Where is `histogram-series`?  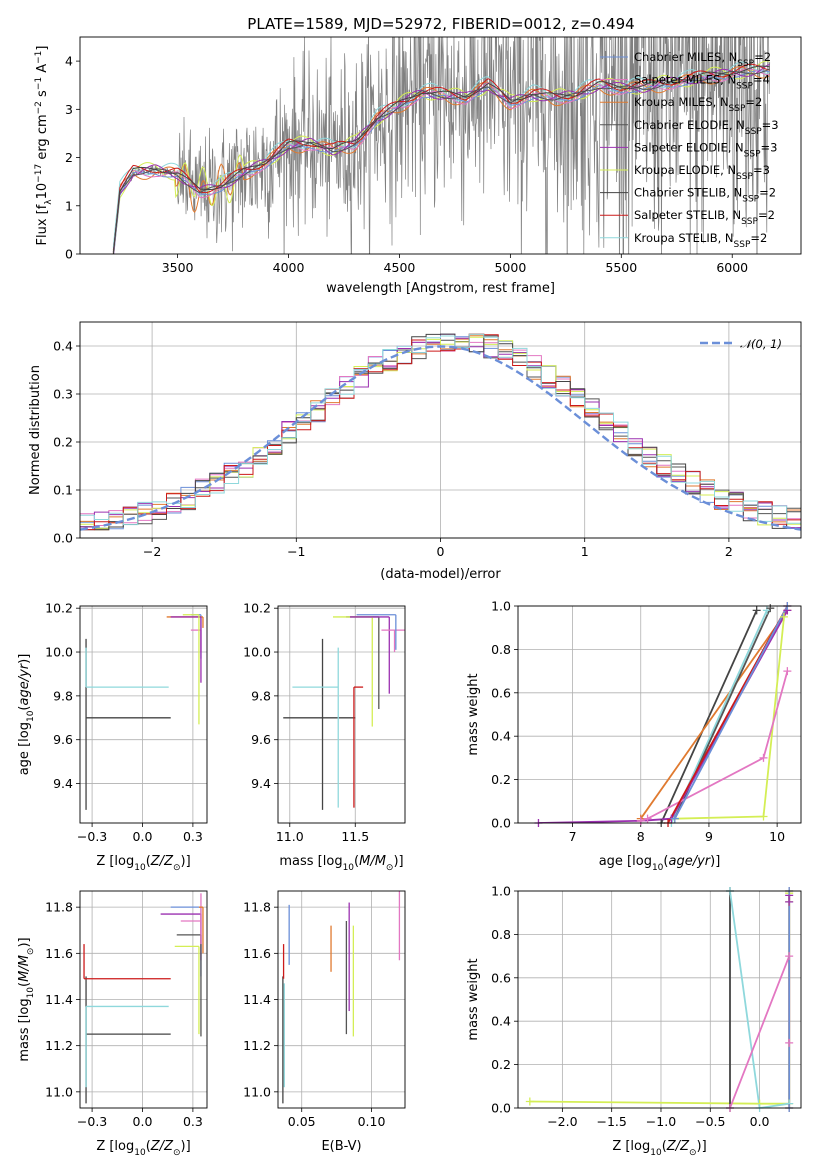 histogram-series is located at coordinates (440, 429).